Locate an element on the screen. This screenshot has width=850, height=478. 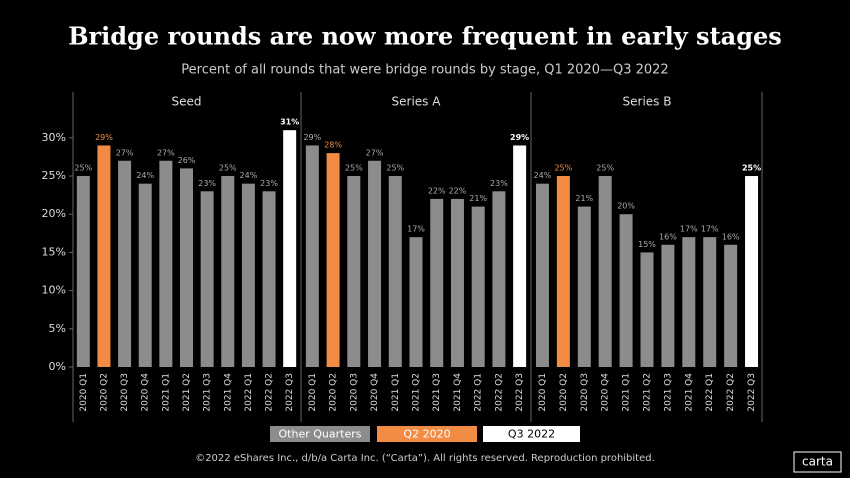
logo-box is located at coordinates (817, 462).